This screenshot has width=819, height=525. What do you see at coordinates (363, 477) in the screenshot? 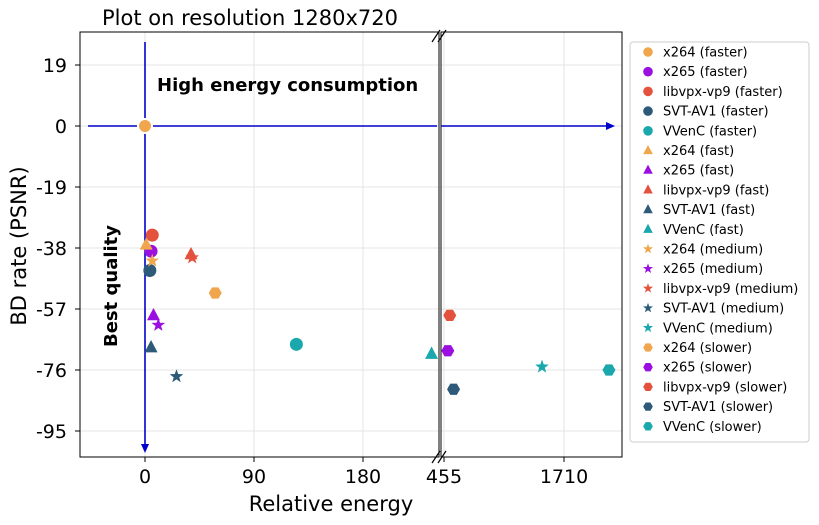
I see `x-tick-label: 180` at bounding box center [363, 477].